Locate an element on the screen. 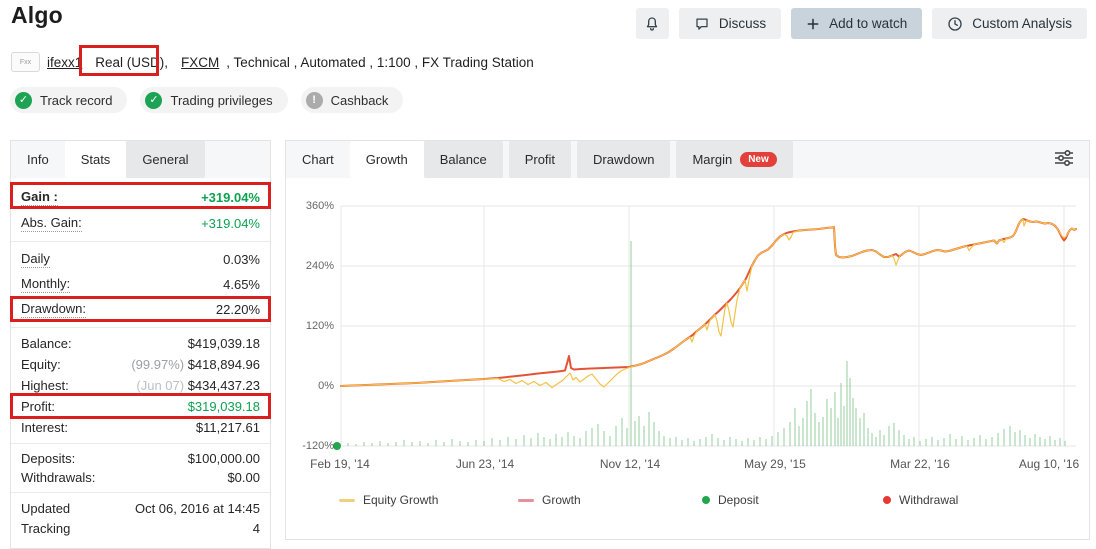 The width and height of the screenshot is (1096, 549). x-axis-tick-label: Aug 10, '16 is located at coordinates (1049, 464).